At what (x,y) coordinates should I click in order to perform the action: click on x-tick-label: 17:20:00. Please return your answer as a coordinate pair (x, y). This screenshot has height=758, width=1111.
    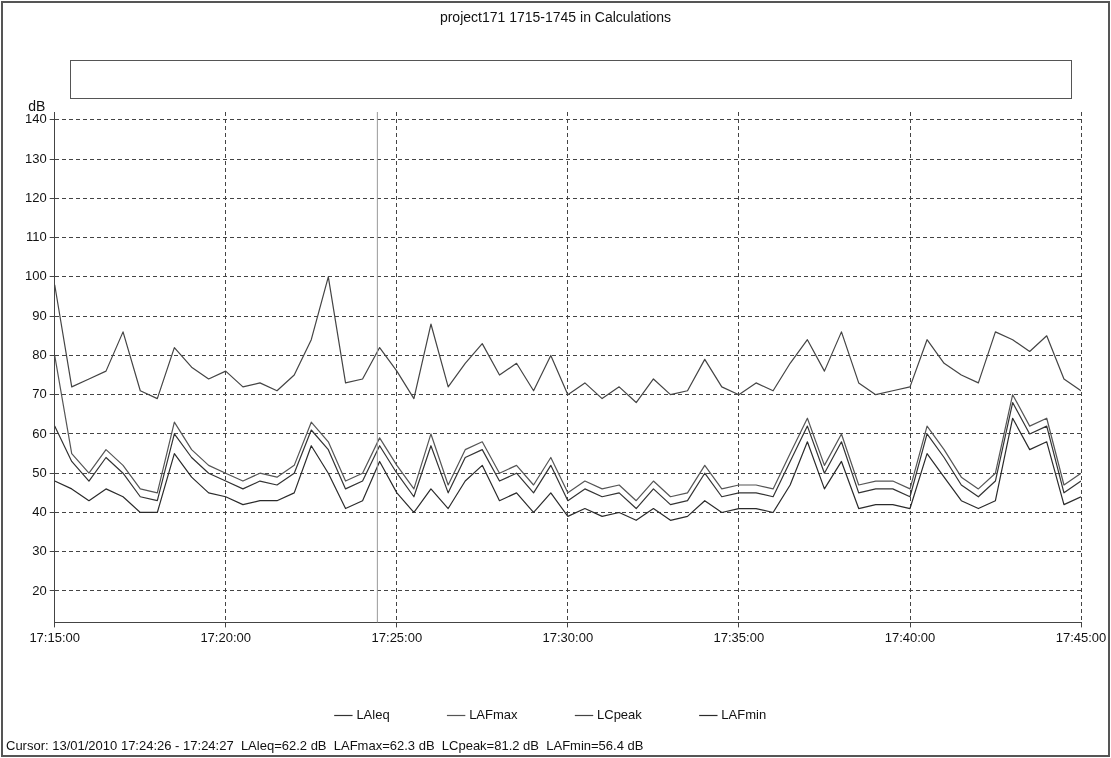
    Looking at the image, I should click on (225, 637).